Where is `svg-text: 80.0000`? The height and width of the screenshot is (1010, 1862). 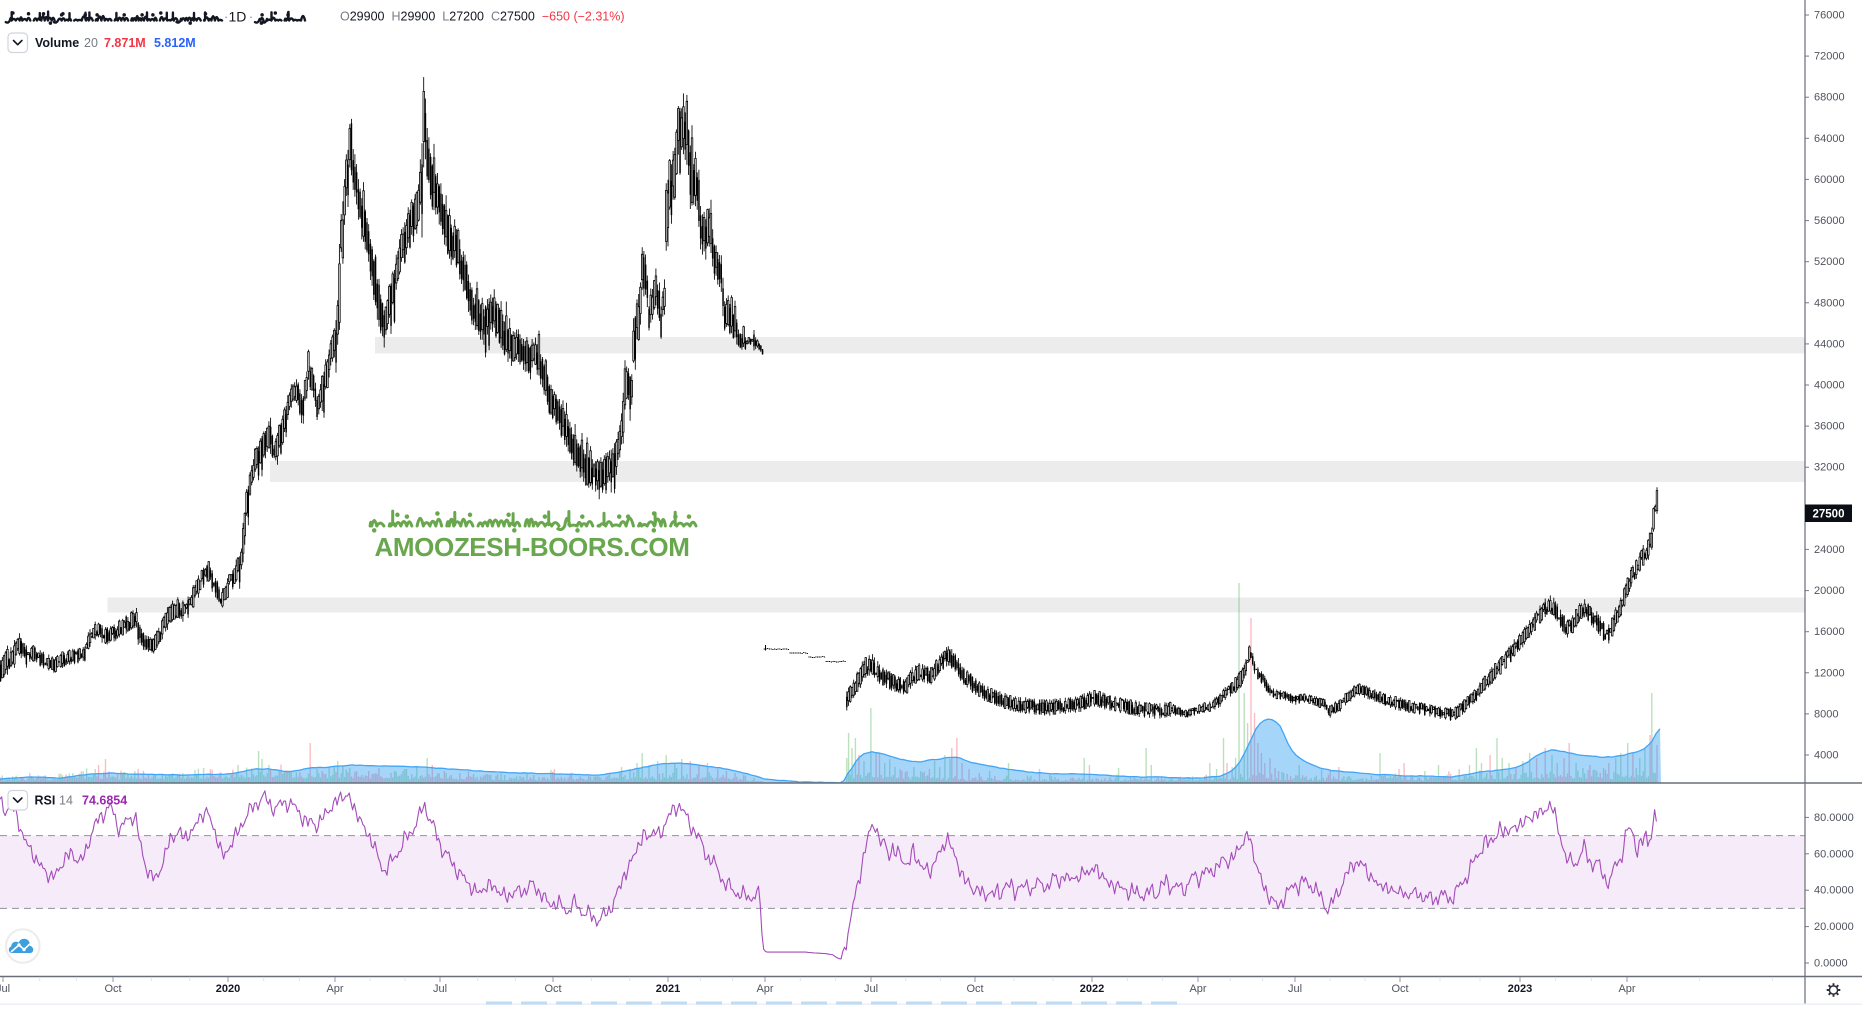 svg-text: 80.0000 is located at coordinates (1834, 818).